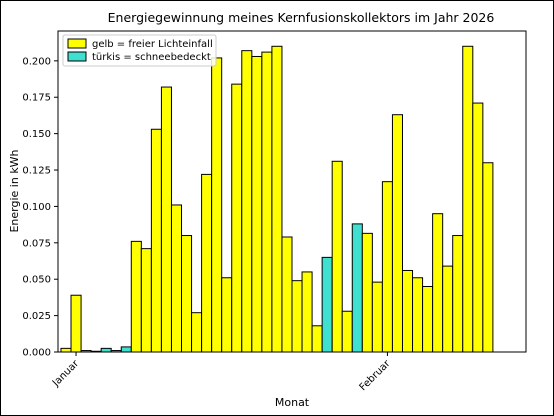  What do you see at coordinates (77, 43) in the screenshot?
I see `legend-swatch-sunny` at bounding box center [77, 43].